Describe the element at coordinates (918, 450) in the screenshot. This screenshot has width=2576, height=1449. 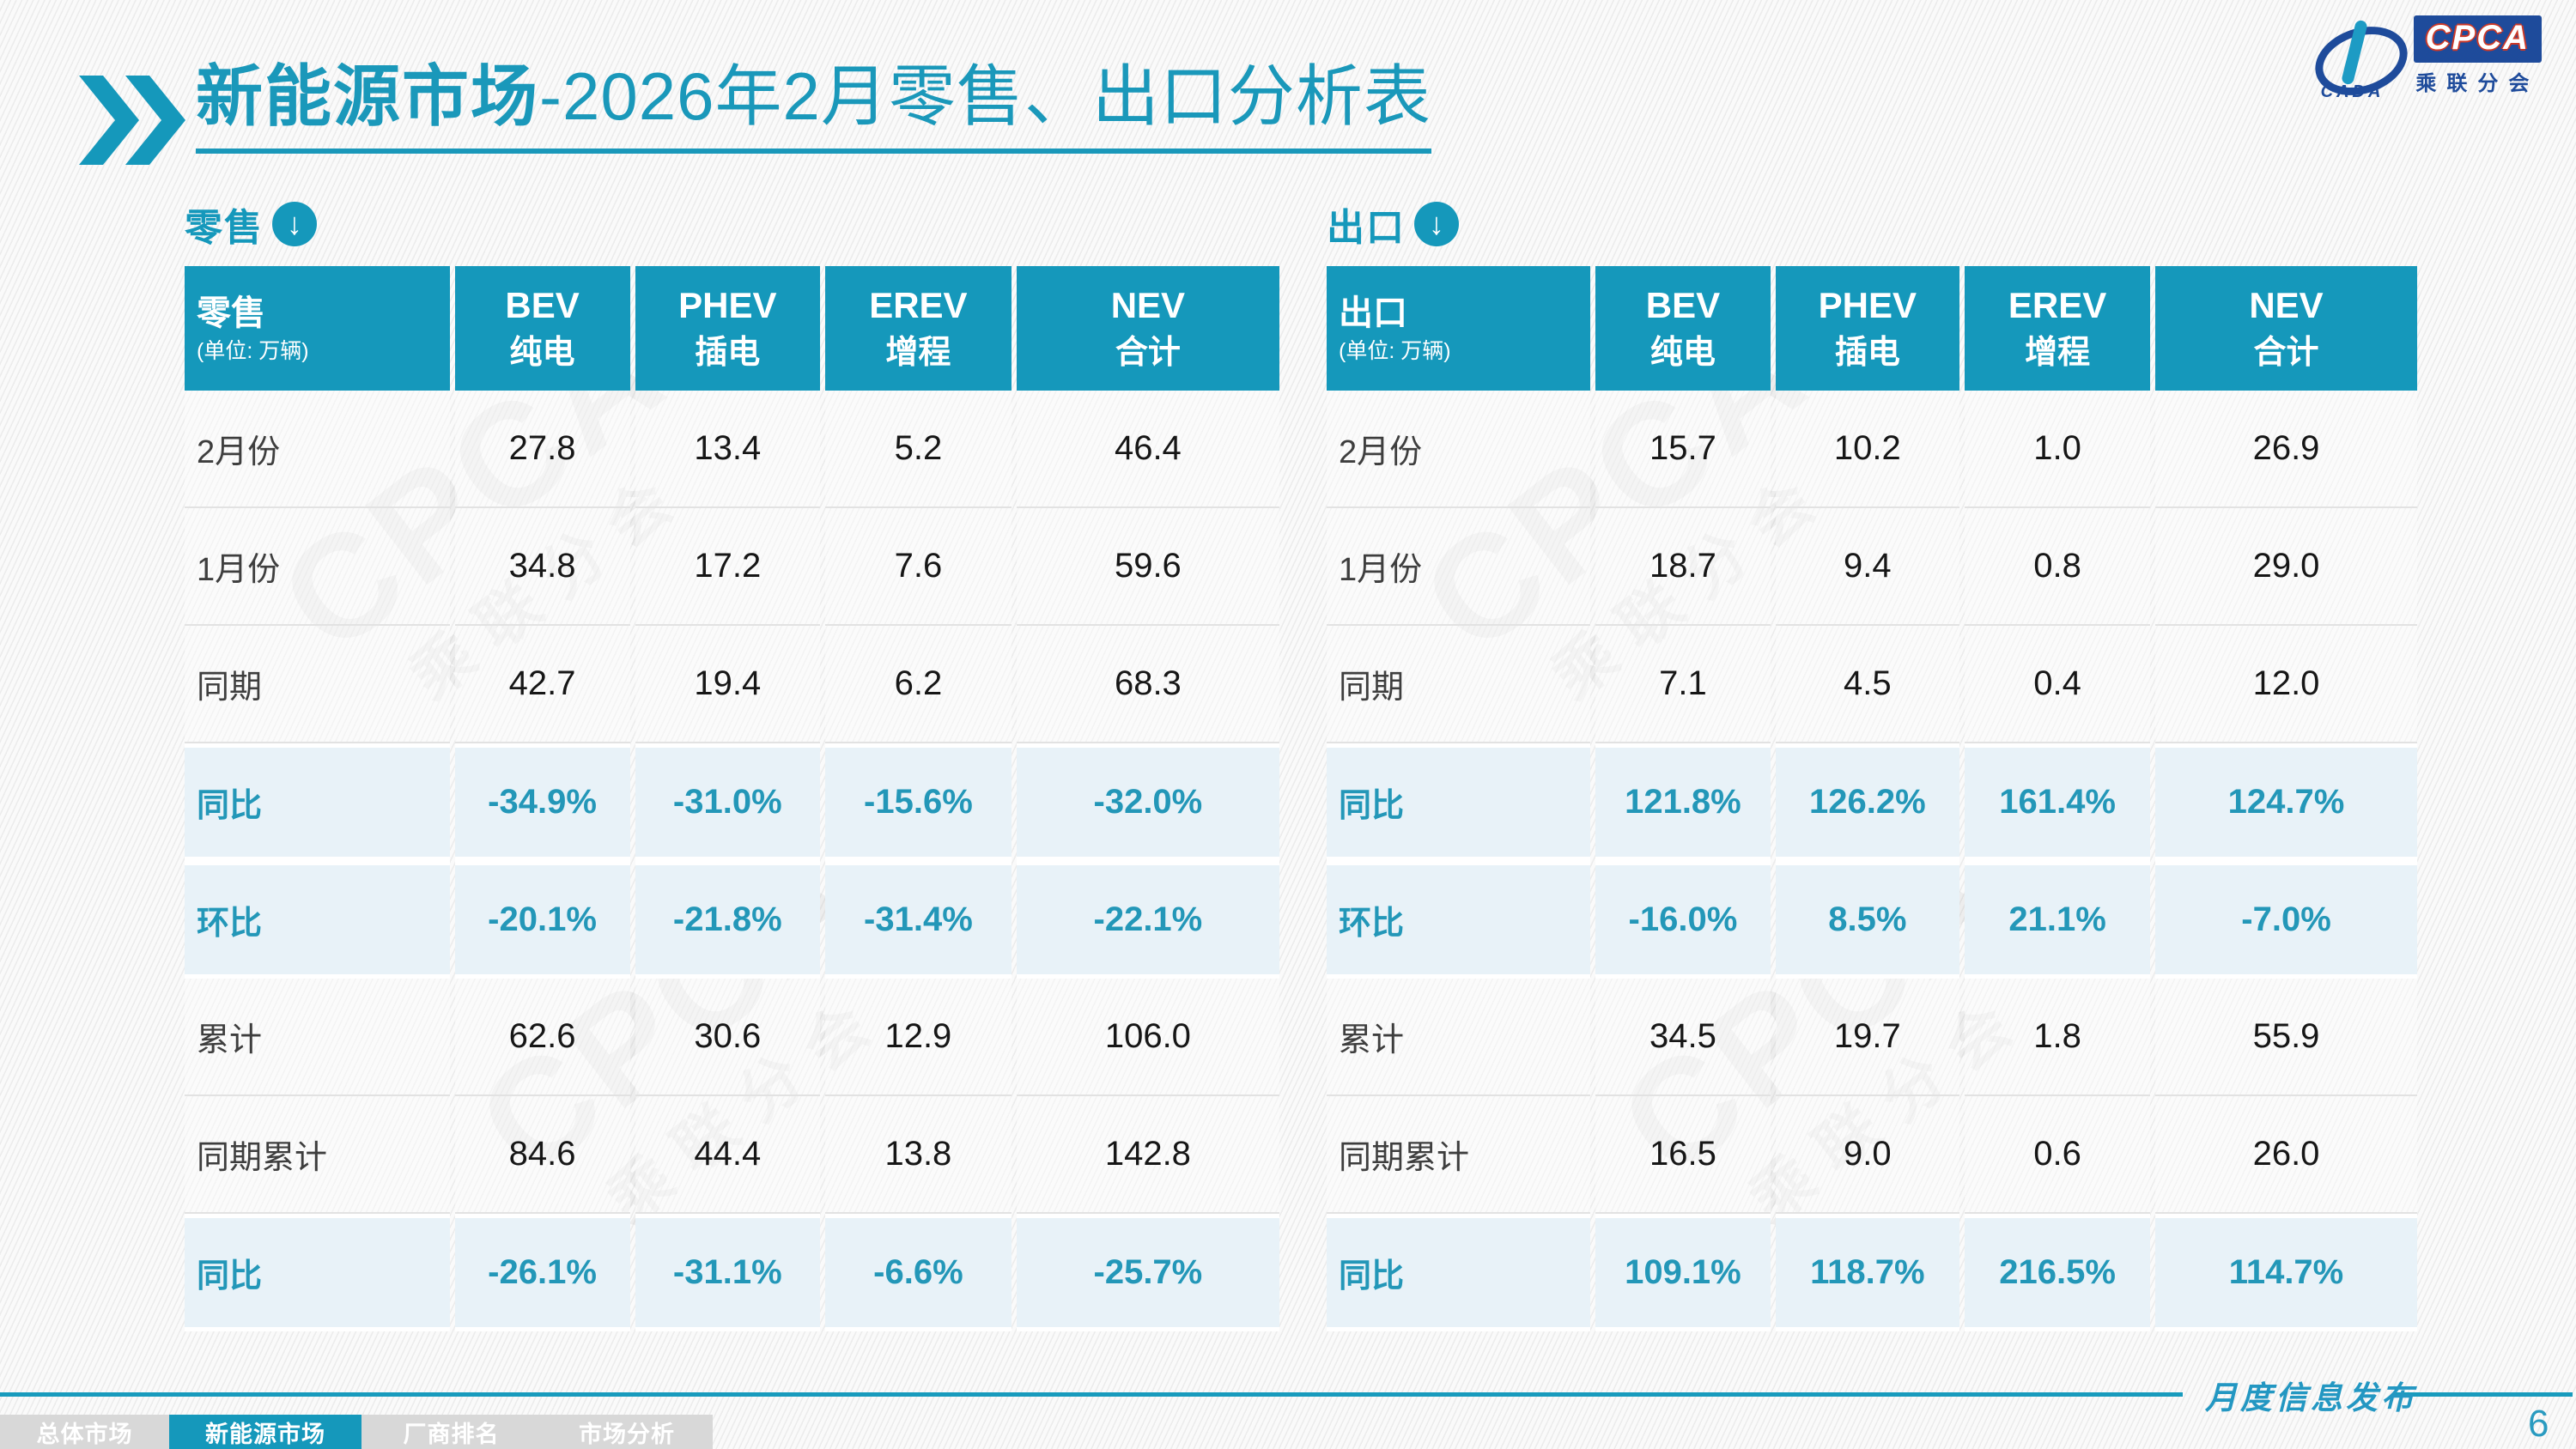
I see `data-cell: 5.2` at that location.